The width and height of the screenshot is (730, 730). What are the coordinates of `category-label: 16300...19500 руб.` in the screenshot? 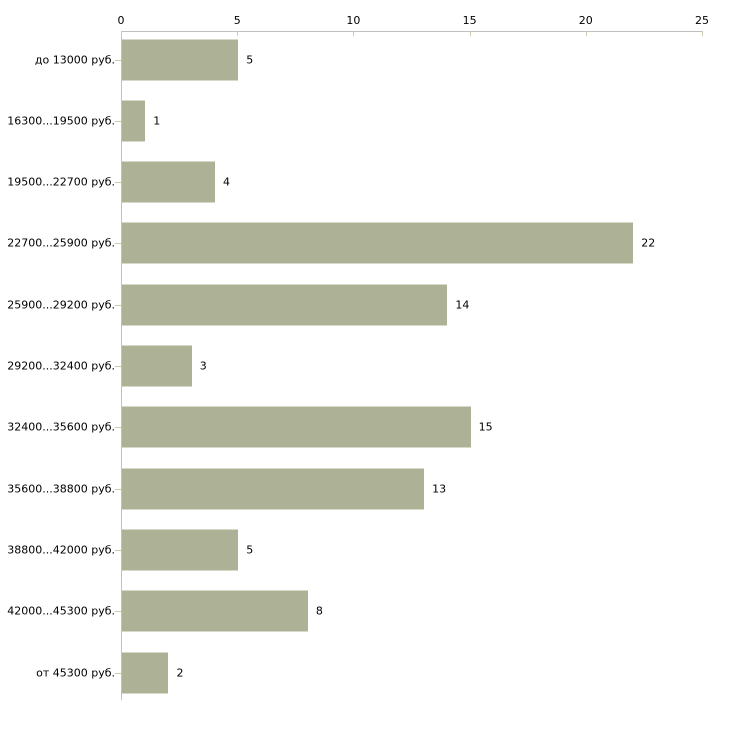 It's located at (61, 121).